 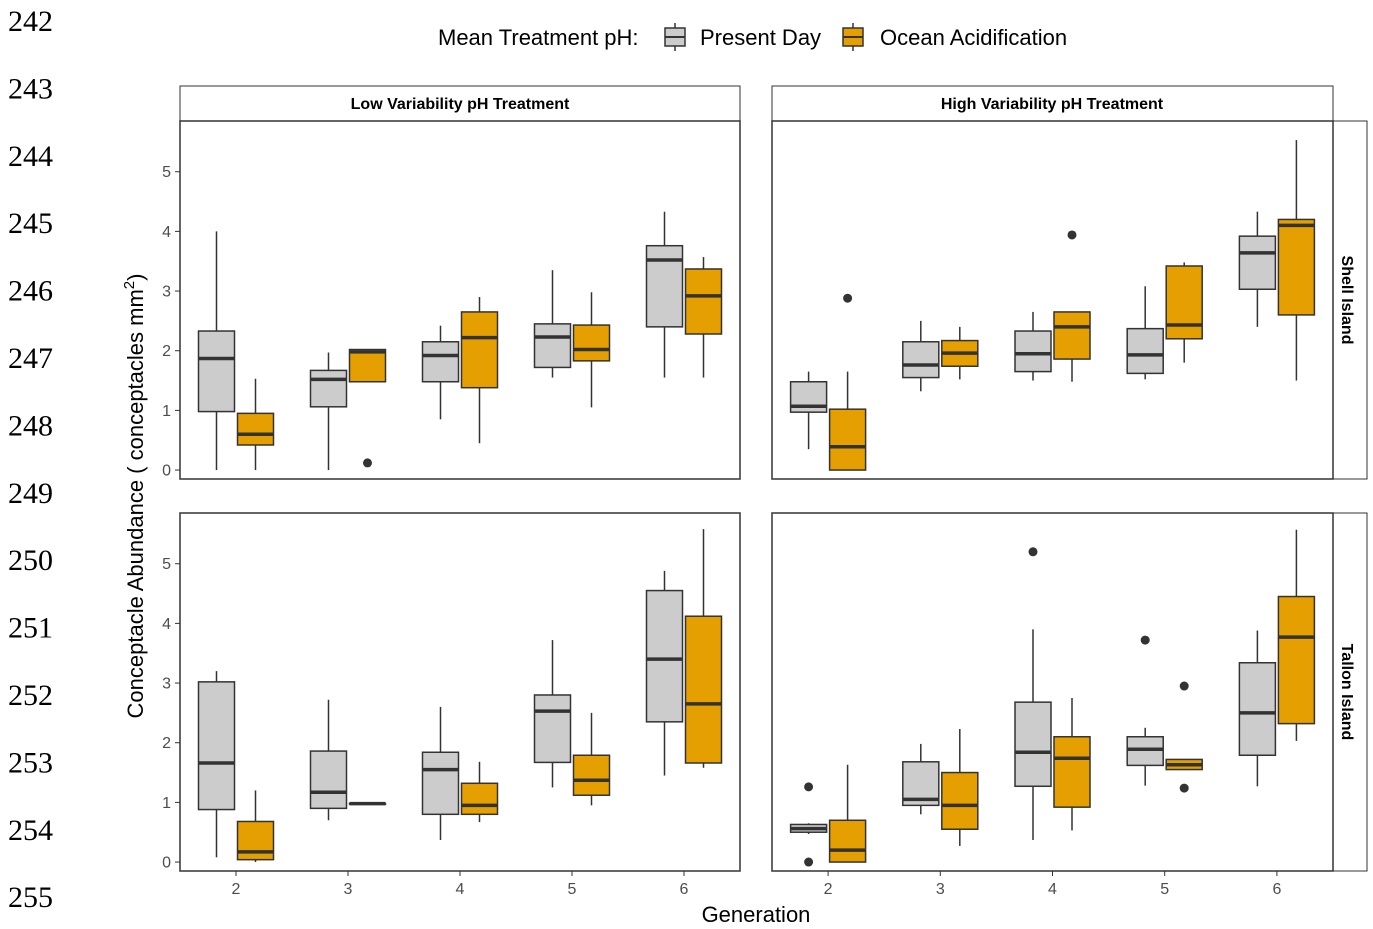 What do you see at coordinates (538, 37) in the screenshot?
I see `legend-title: Mean Treatment pH:` at bounding box center [538, 37].